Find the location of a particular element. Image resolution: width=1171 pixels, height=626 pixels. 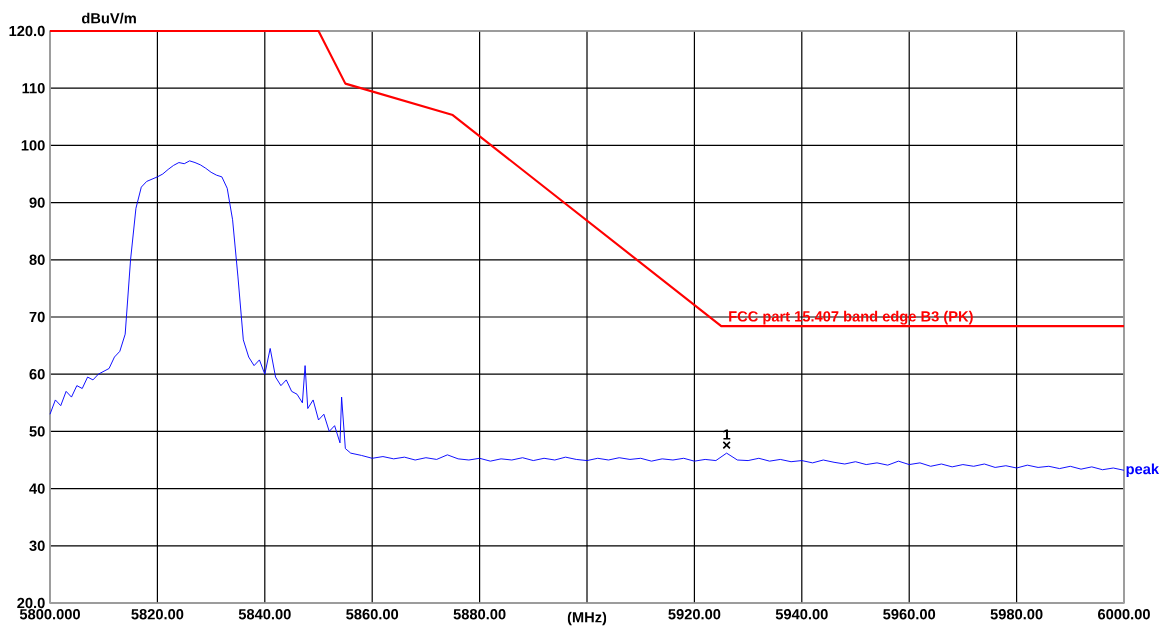

x-tick-label: 5820.00 is located at coordinates (157, 614).